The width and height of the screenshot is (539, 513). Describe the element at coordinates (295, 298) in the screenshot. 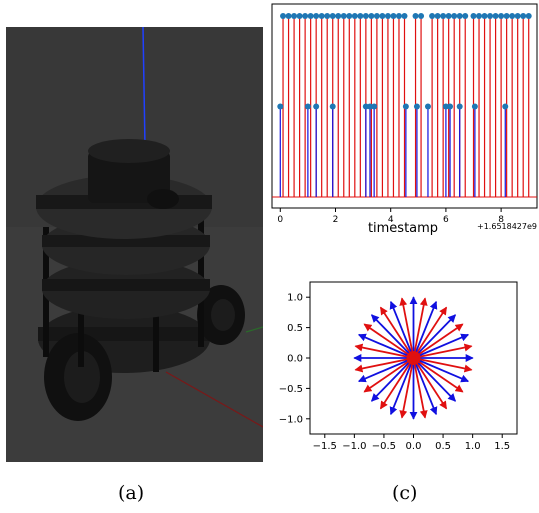

I see `vector-y-tick-label: 1.0` at that location.